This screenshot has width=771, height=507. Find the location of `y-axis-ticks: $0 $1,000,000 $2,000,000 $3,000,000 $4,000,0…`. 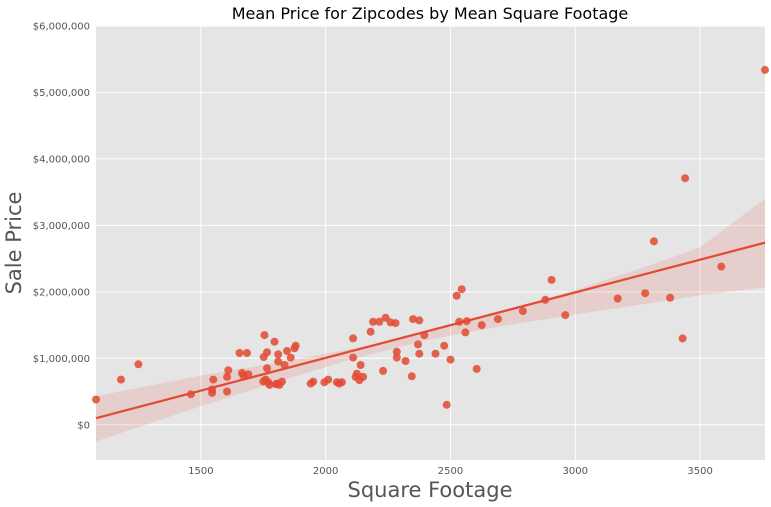

y-axis-ticks: $0 $1,000,000 $2,000,000 $3,000,000 $4,000,0… is located at coordinates (61, 227).